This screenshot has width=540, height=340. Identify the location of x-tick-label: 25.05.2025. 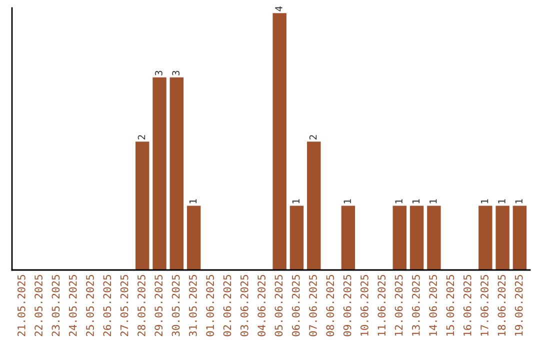
(90, 305).